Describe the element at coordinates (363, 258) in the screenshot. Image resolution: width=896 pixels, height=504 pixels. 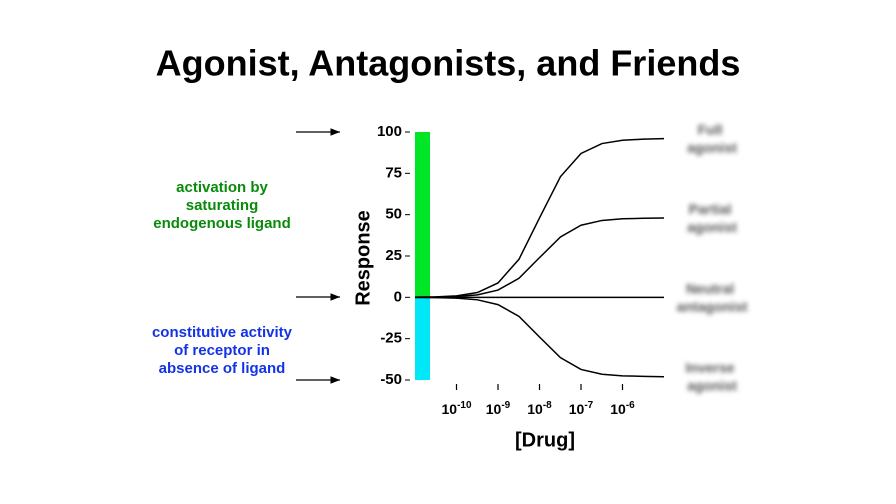
I see `y-axis-label: Response` at that location.